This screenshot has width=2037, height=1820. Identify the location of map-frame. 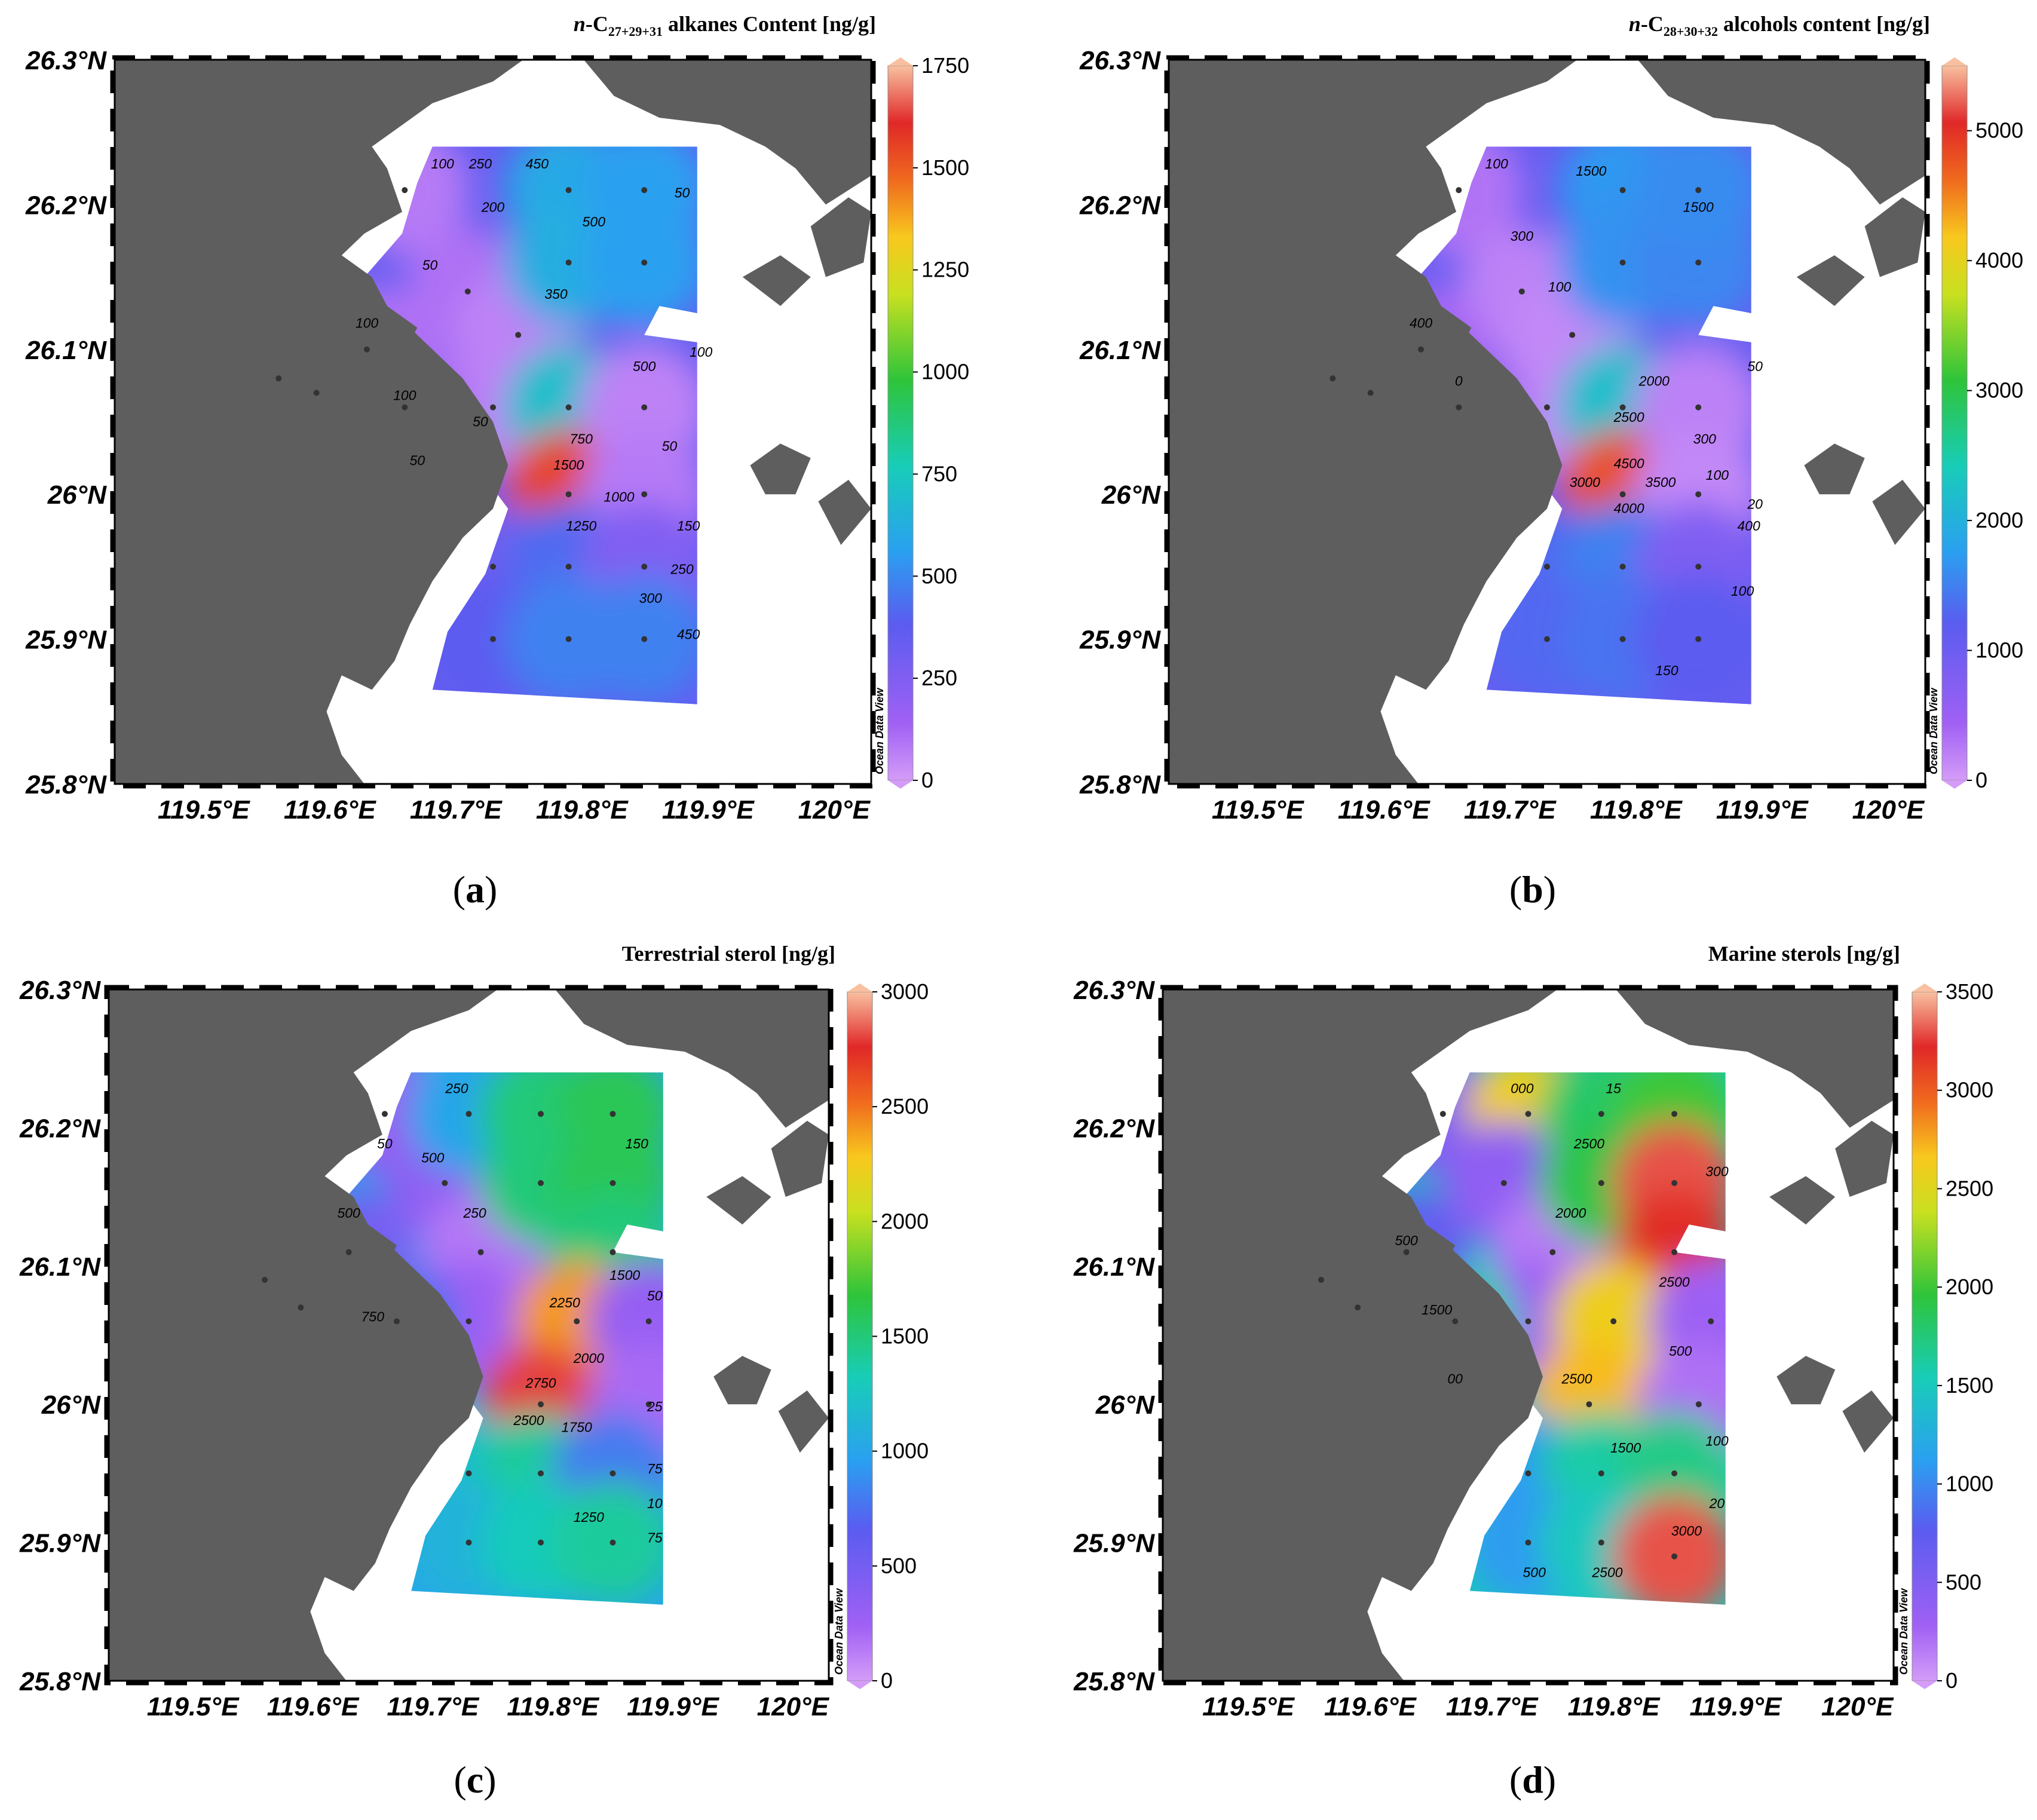
(1547, 422).